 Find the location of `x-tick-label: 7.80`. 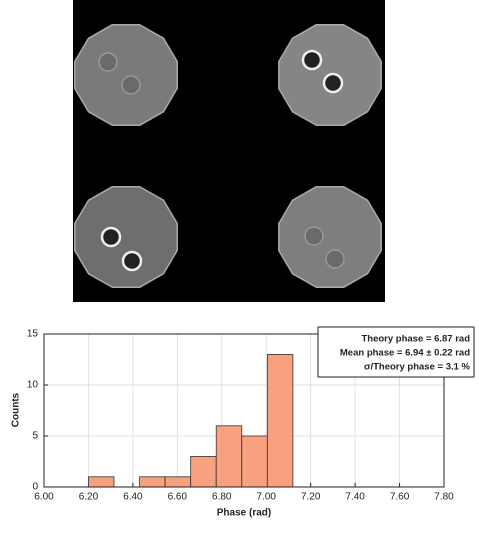

x-tick-label: 7.80 is located at coordinates (444, 497).